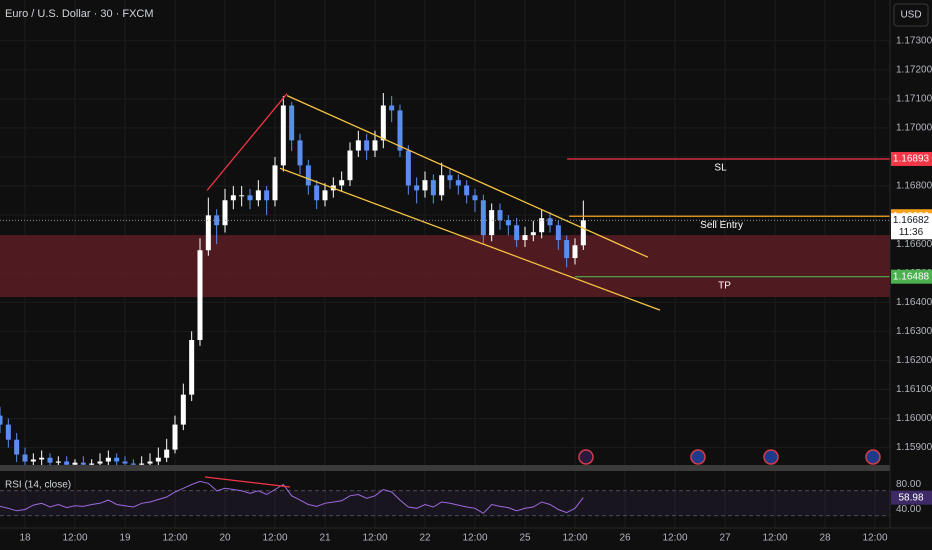 This screenshot has width=932, height=550. I want to click on rsi-value-box, so click(911, 497).